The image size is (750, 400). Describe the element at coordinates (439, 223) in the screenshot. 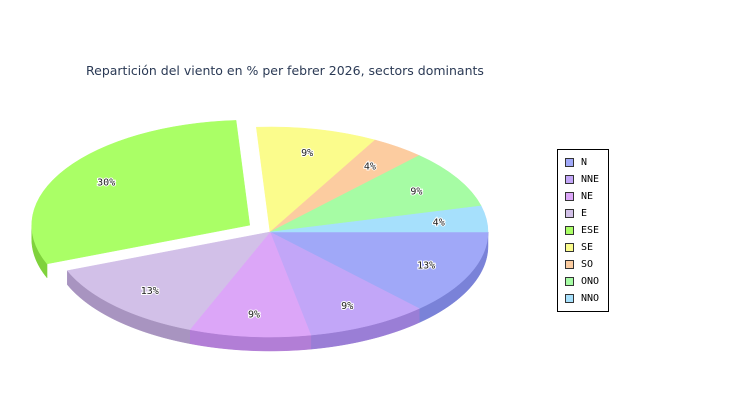

I see `slice-label-nno: 4%` at that location.